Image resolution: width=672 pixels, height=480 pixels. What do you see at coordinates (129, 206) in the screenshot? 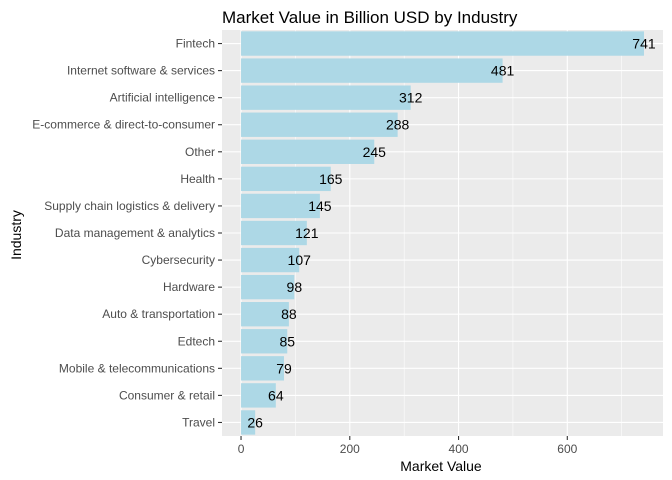
I see `y-tick-label: Supply chain logistics & delivery` at bounding box center [129, 206].